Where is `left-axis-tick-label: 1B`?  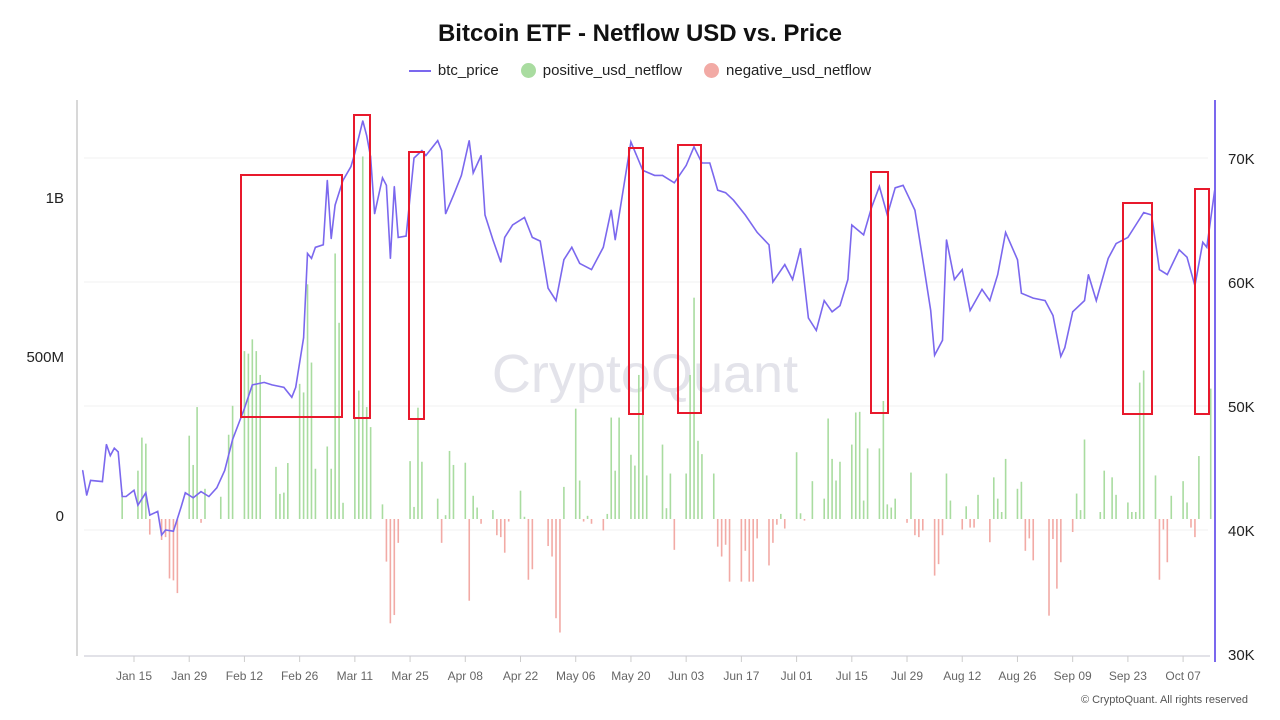
left-axis-tick-label: 1B is located at coordinates (55, 198).